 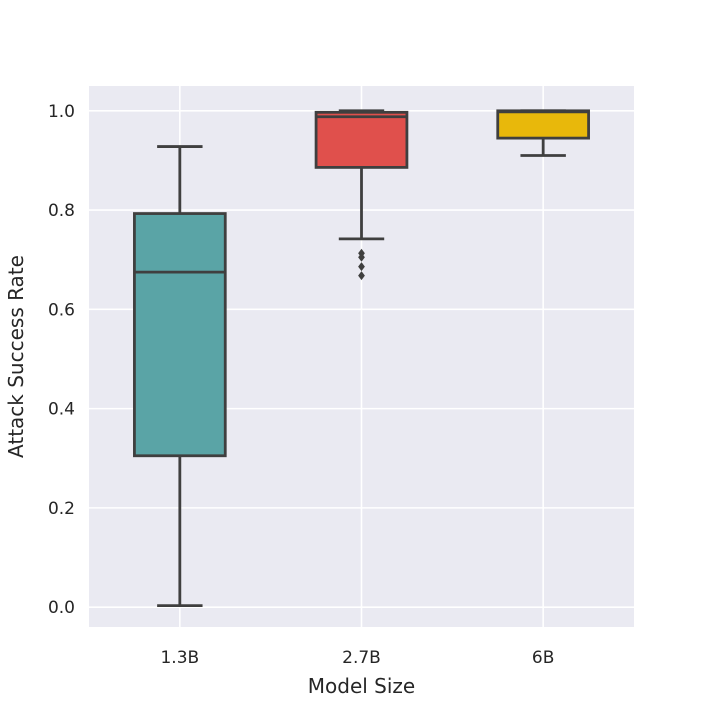 What do you see at coordinates (179, 658) in the screenshot?
I see `x-tick-label: 1.3B` at bounding box center [179, 658].